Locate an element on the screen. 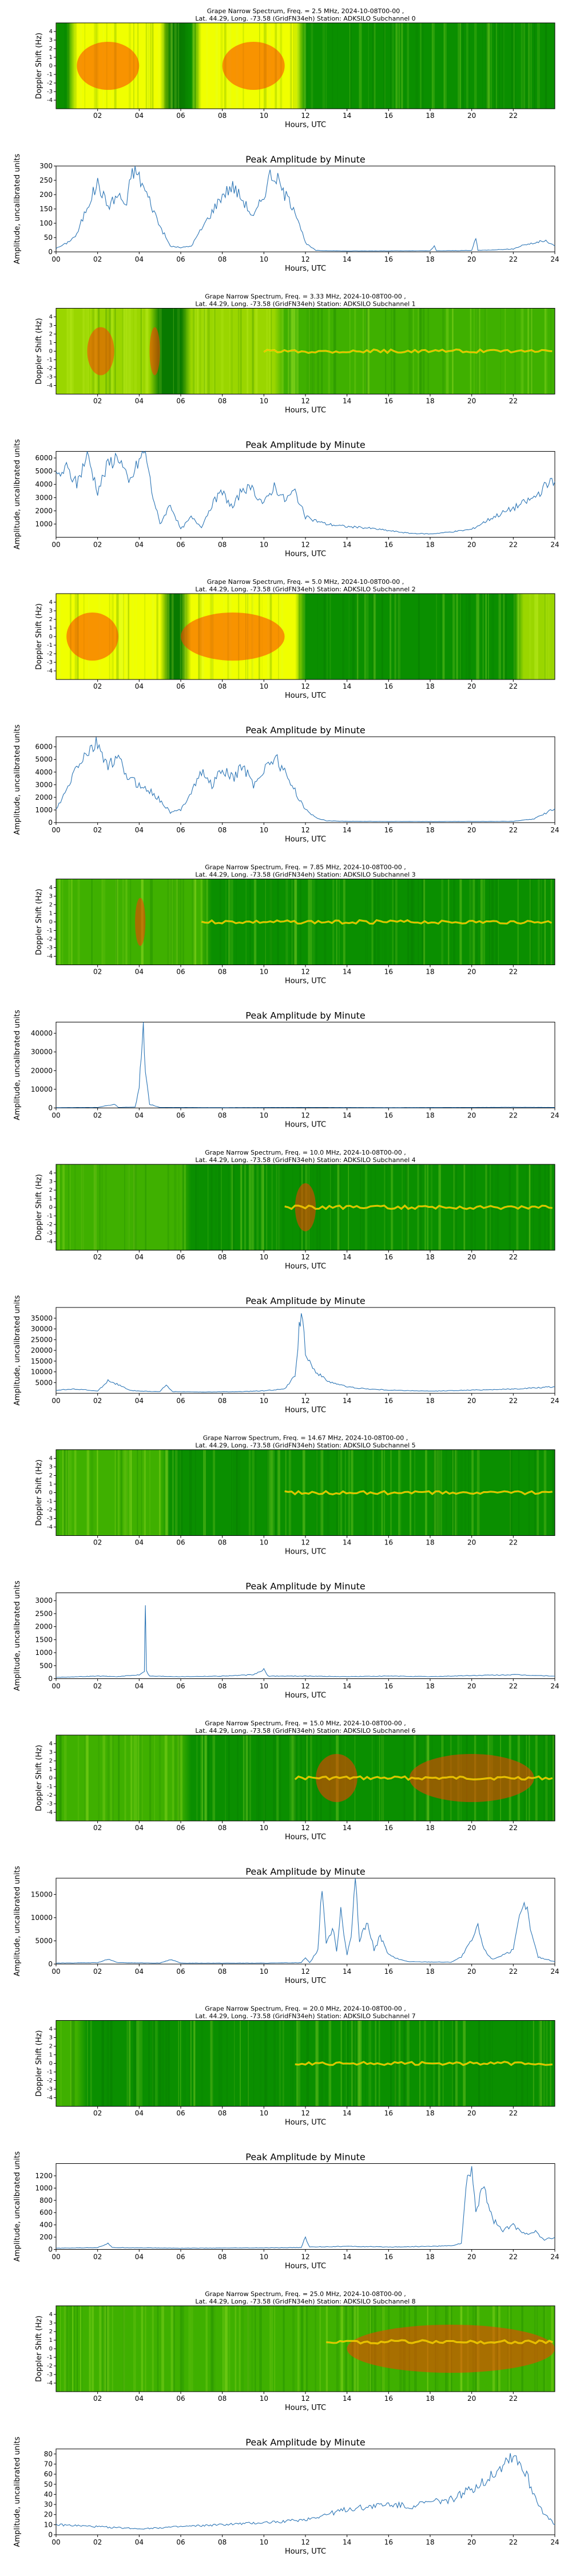 This screenshot has height=2576, width=572. spectrogram-xtick-label: 04 is located at coordinates (139, 2113).